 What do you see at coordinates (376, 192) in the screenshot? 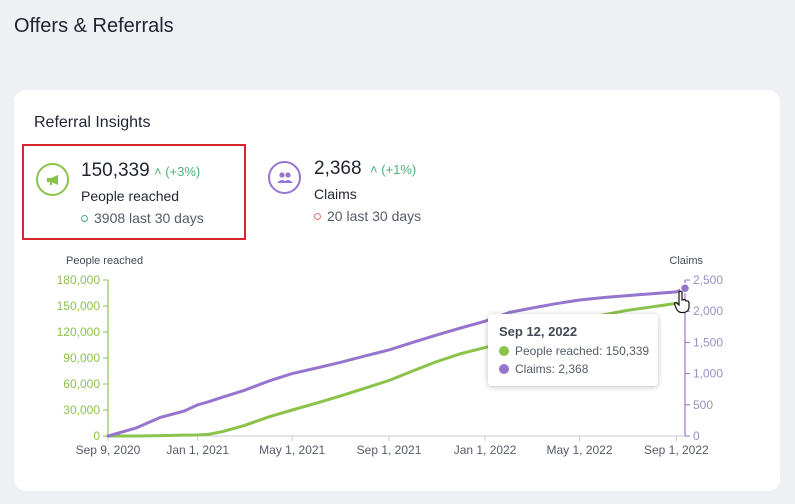
I see `metric-claims: 2,368 ˄ (+1%) Claims 20 last 30 days` at bounding box center [376, 192].